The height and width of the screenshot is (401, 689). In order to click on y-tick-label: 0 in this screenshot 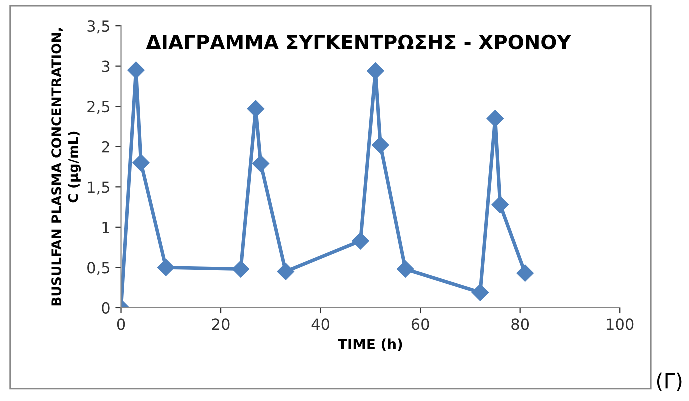, I will do `click(106, 308)`.